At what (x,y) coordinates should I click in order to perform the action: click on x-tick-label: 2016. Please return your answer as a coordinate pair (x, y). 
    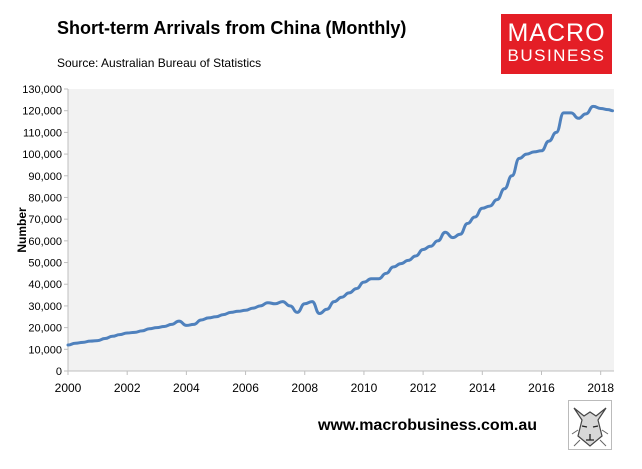
    Looking at the image, I should click on (541, 388).